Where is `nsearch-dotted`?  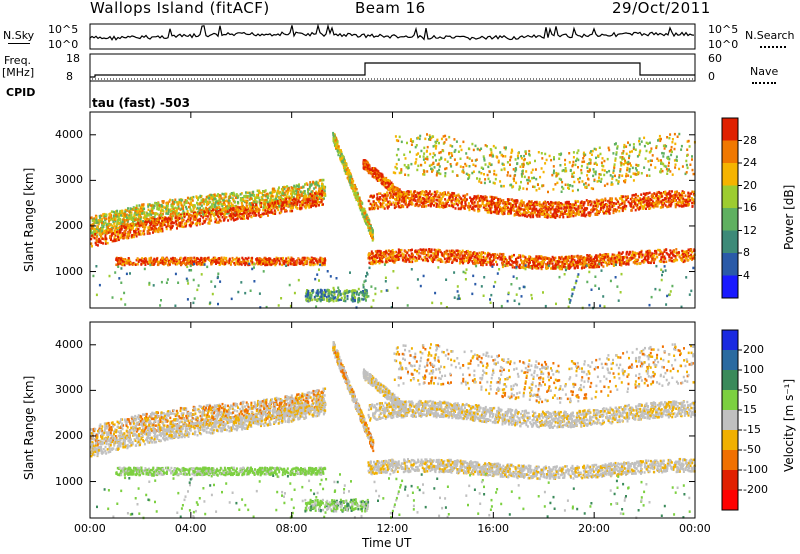 nsearch-dotted is located at coordinates (773, 47).